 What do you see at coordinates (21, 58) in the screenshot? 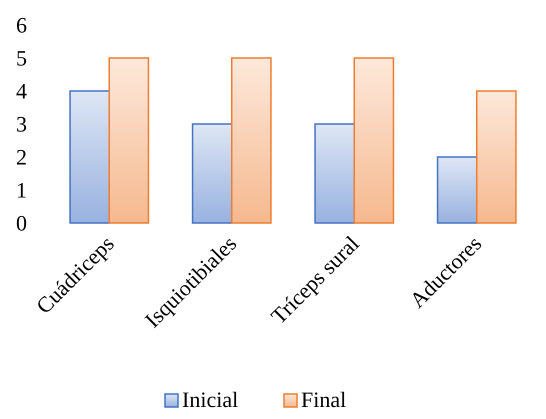
I see `y-tick-label: 5` at bounding box center [21, 58].